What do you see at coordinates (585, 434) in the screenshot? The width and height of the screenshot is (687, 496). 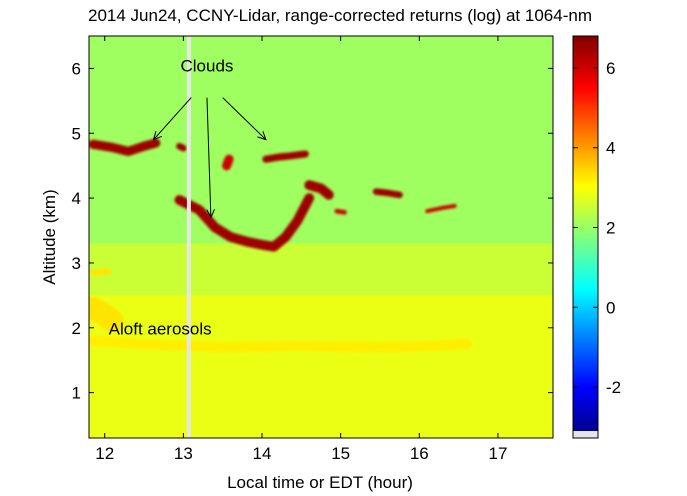 I see `colorbar-overflow-cell` at bounding box center [585, 434].